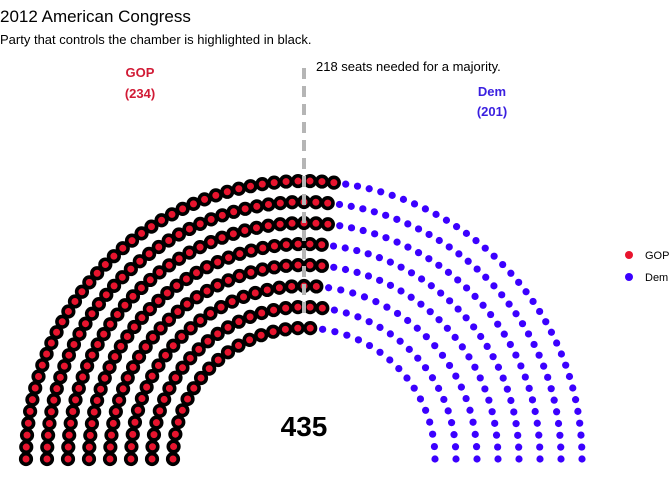 The width and height of the screenshot is (672, 480). I want to click on chart-title: 2012 American Congress, so click(95, 16).